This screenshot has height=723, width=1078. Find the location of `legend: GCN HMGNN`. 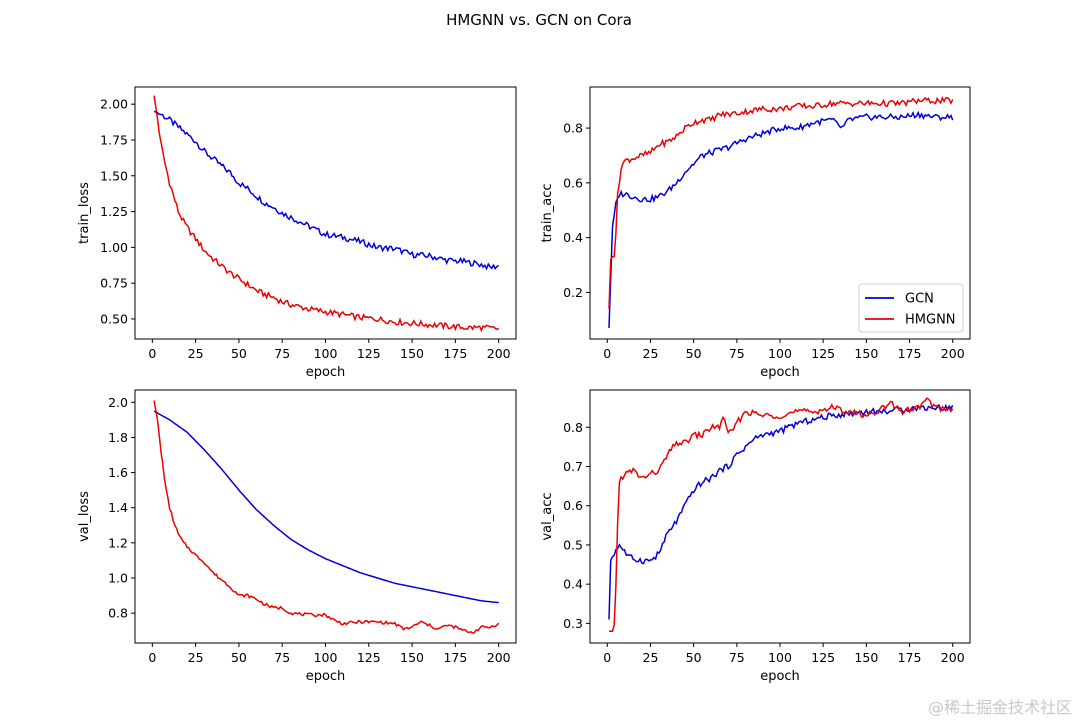

legend: GCN HMGNN is located at coordinates (911, 308).